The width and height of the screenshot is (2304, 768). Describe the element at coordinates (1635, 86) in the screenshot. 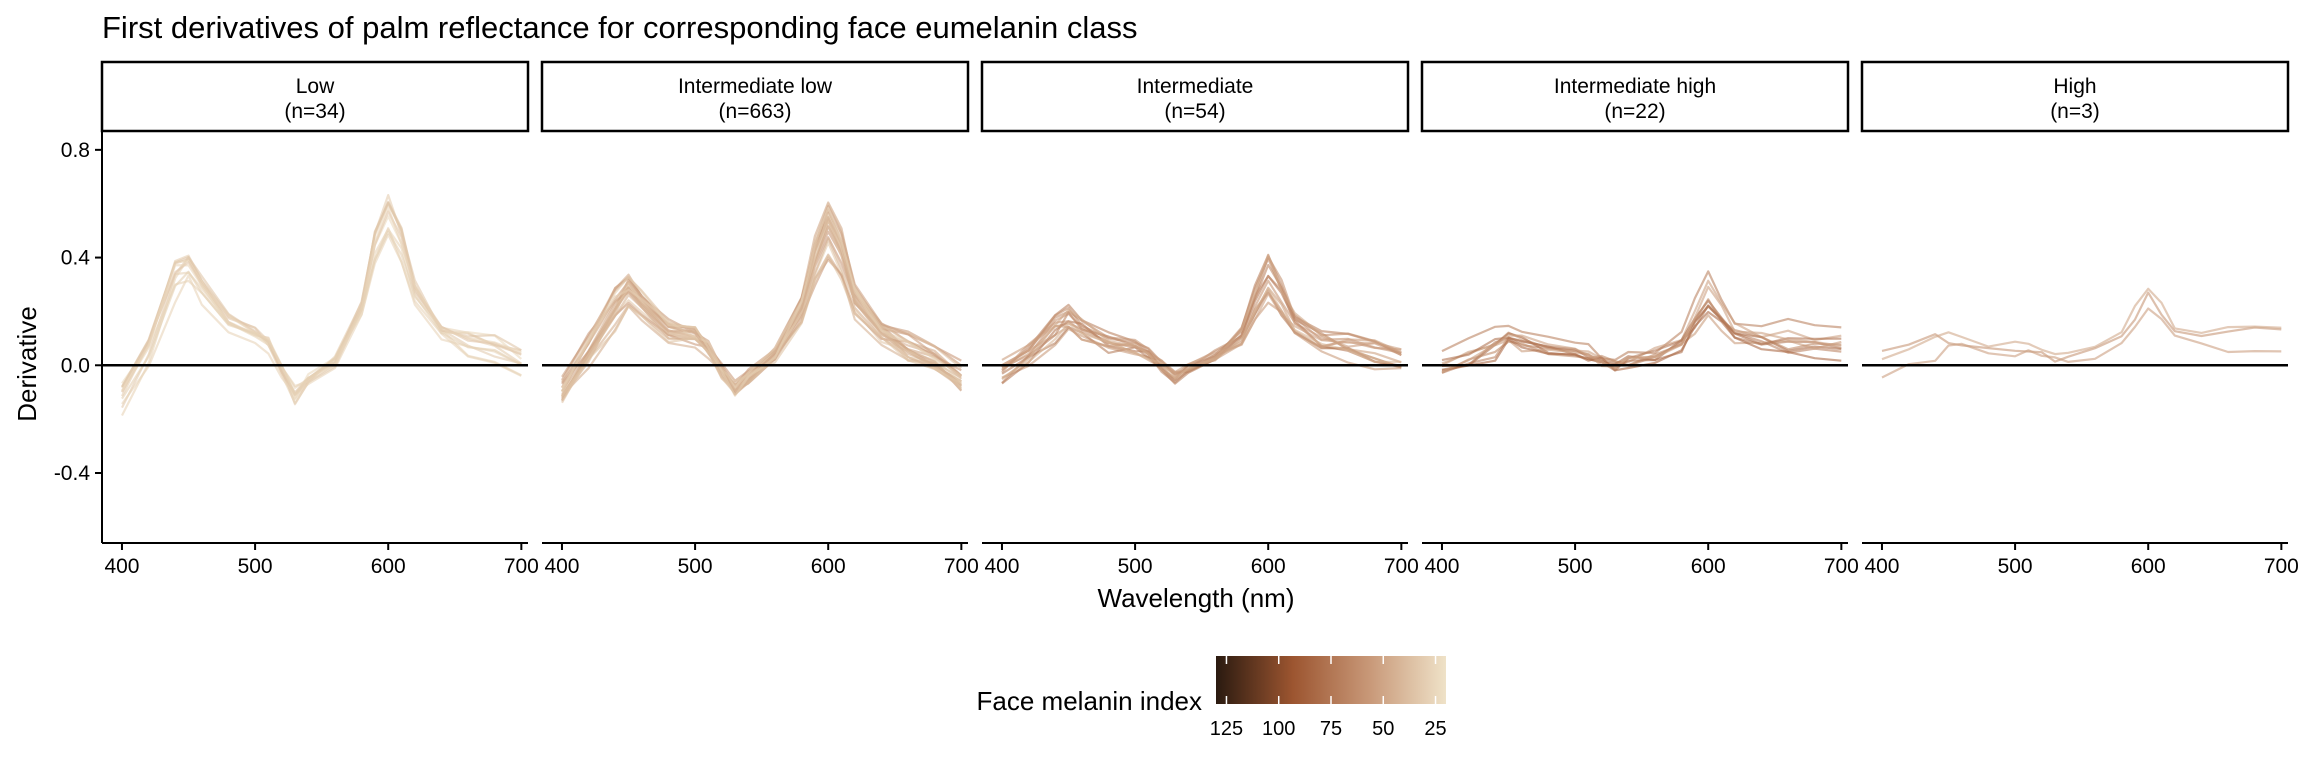

I see `facet-label: Intermediate high` at that location.